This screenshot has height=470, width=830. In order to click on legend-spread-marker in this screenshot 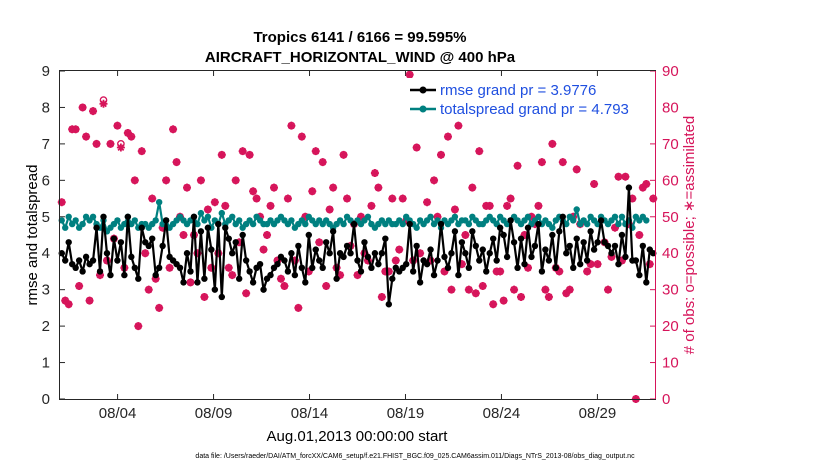, I will do `click(423, 109)`.